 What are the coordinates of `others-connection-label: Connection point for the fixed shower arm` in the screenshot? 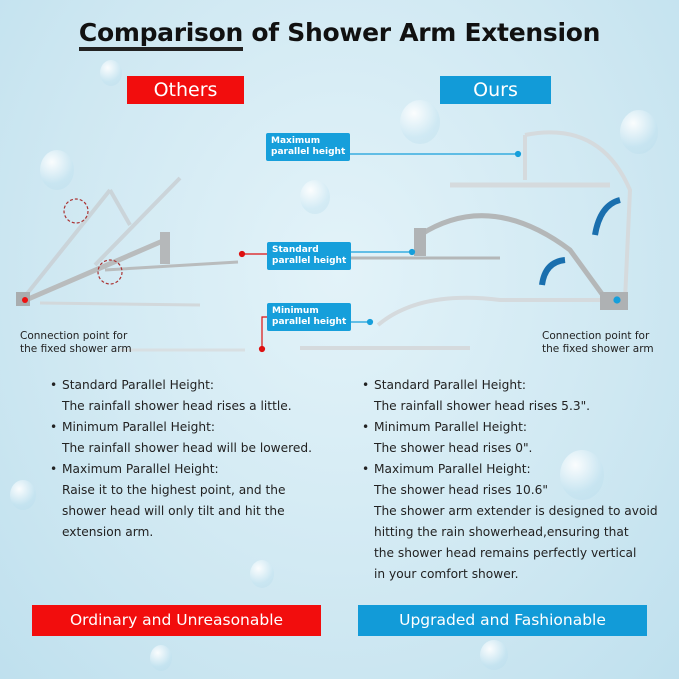 It's located at (76, 342).